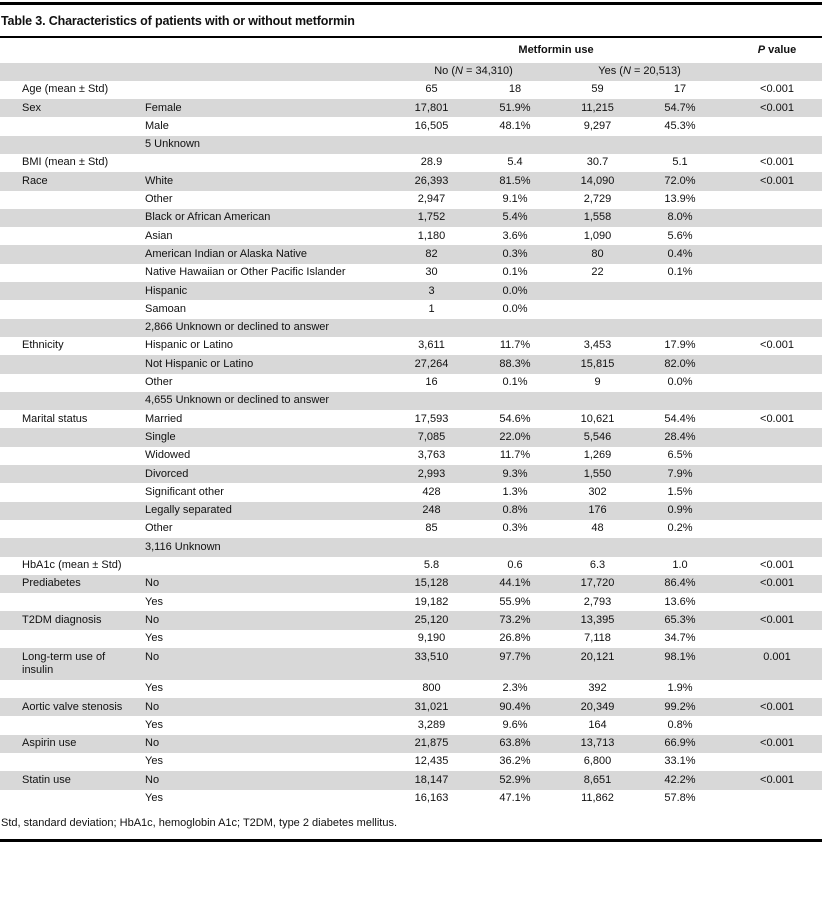  Describe the element at coordinates (431, 162) in the screenshot. I see `cell-no_n: 28.9` at that location.